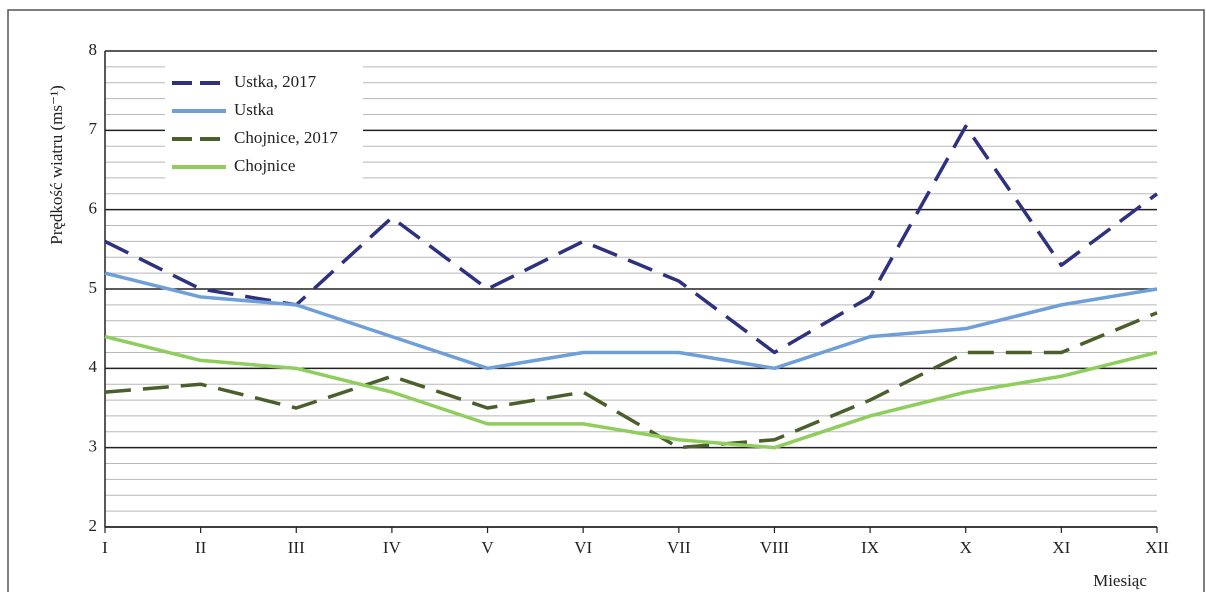 The height and width of the screenshot is (592, 1206). I want to click on series-line, so click(631, 321).